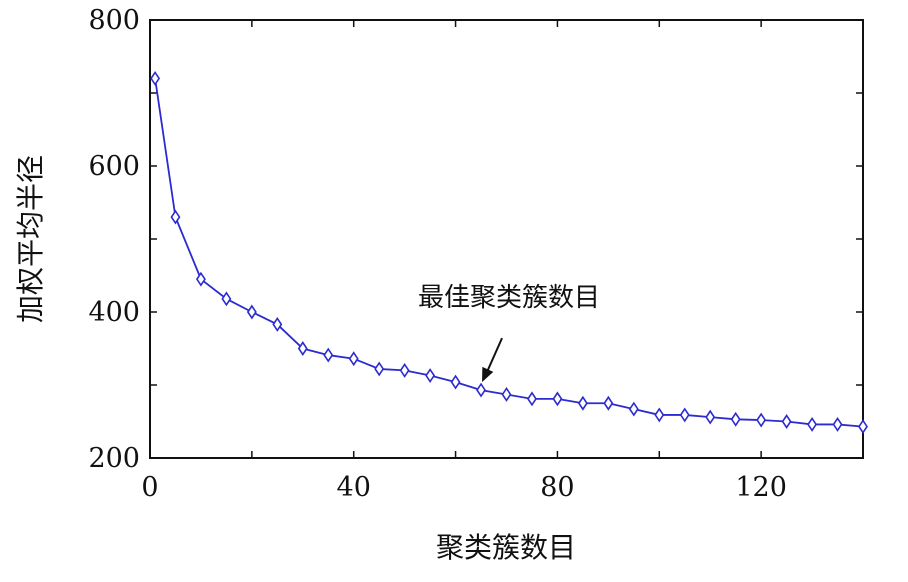  What do you see at coordinates (114, 166) in the screenshot?
I see `y-tick-label: 600` at bounding box center [114, 166].